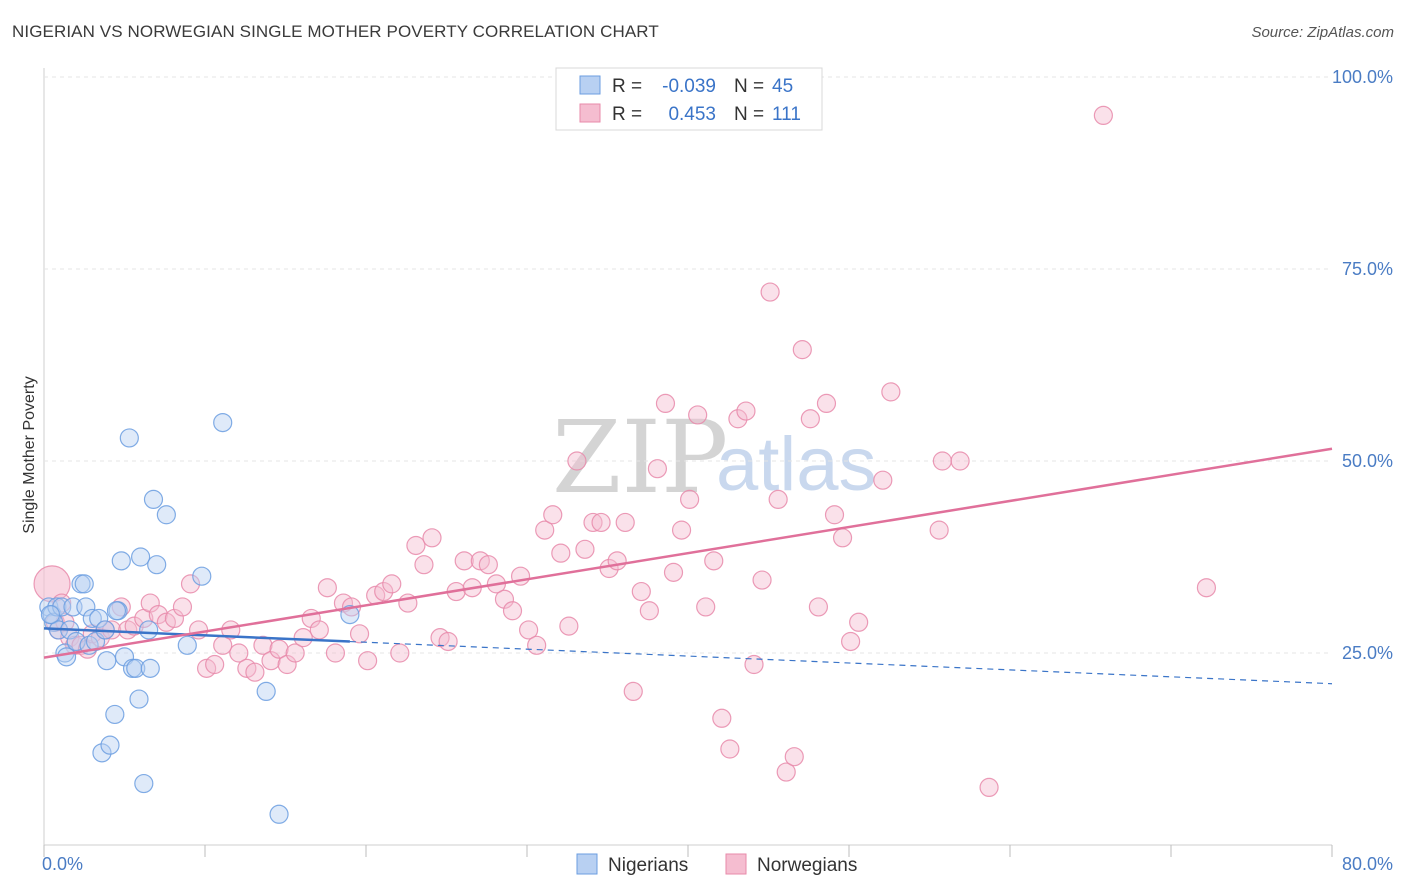 The image size is (1406, 892). What do you see at coordinates (688, 851) in the screenshot?
I see `x-ticks` at bounding box center [688, 851].